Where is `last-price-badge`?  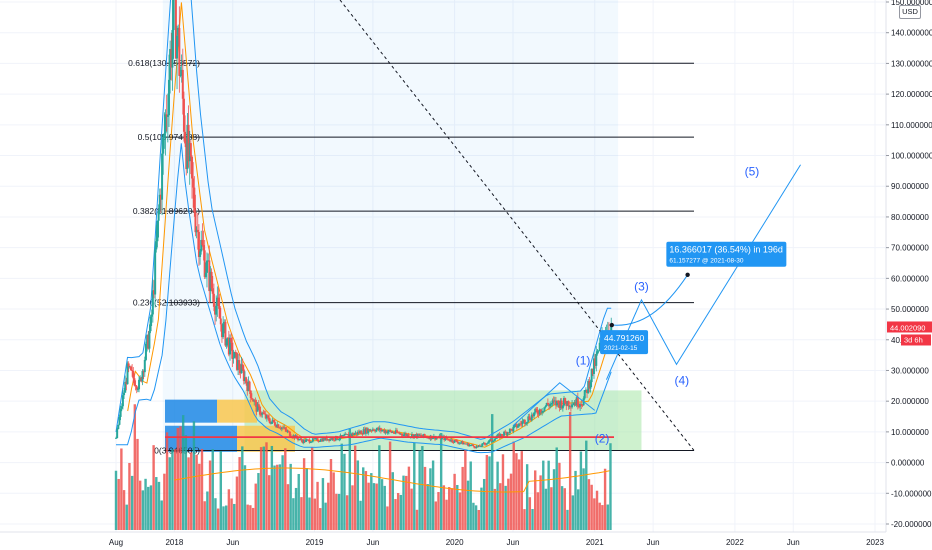
last-price-badge is located at coordinates (909, 327).